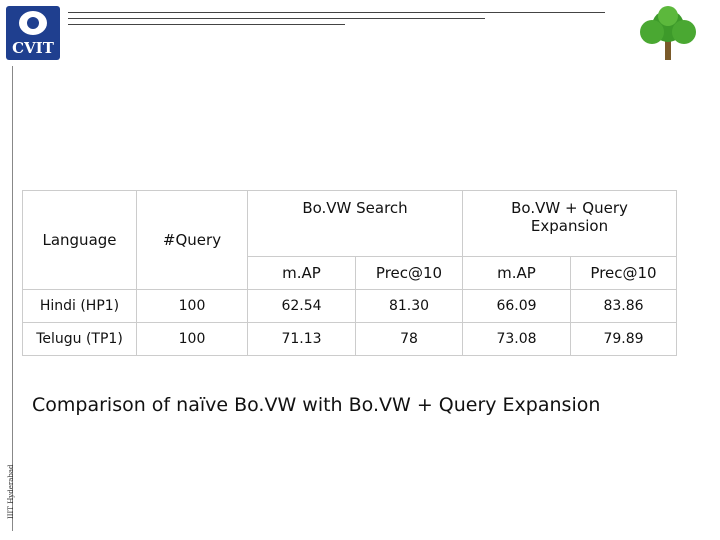  Describe the element at coordinates (79, 339) in the screenshot. I see `table-cell: Telugu (TP1)` at that location.